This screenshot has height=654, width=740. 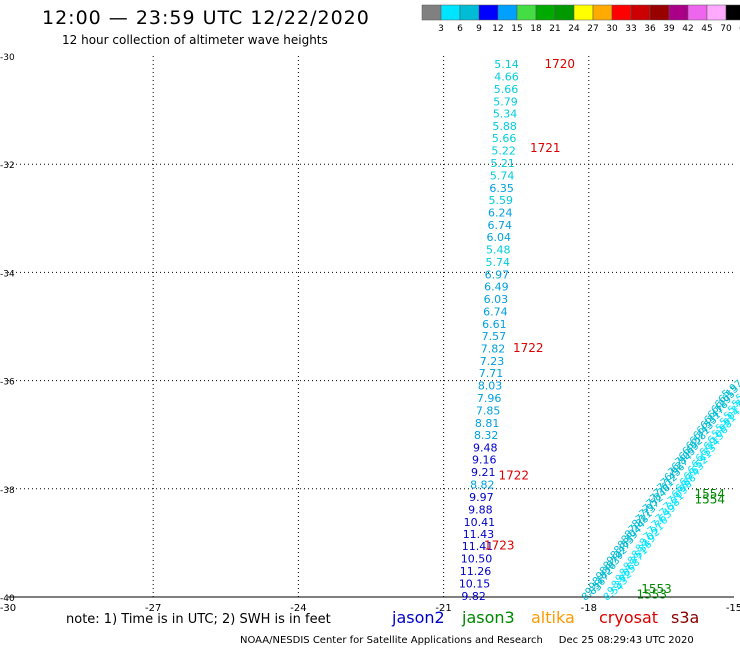 What do you see at coordinates (502, 163) in the screenshot?
I see `wave-height-value: 5.21` at bounding box center [502, 163].